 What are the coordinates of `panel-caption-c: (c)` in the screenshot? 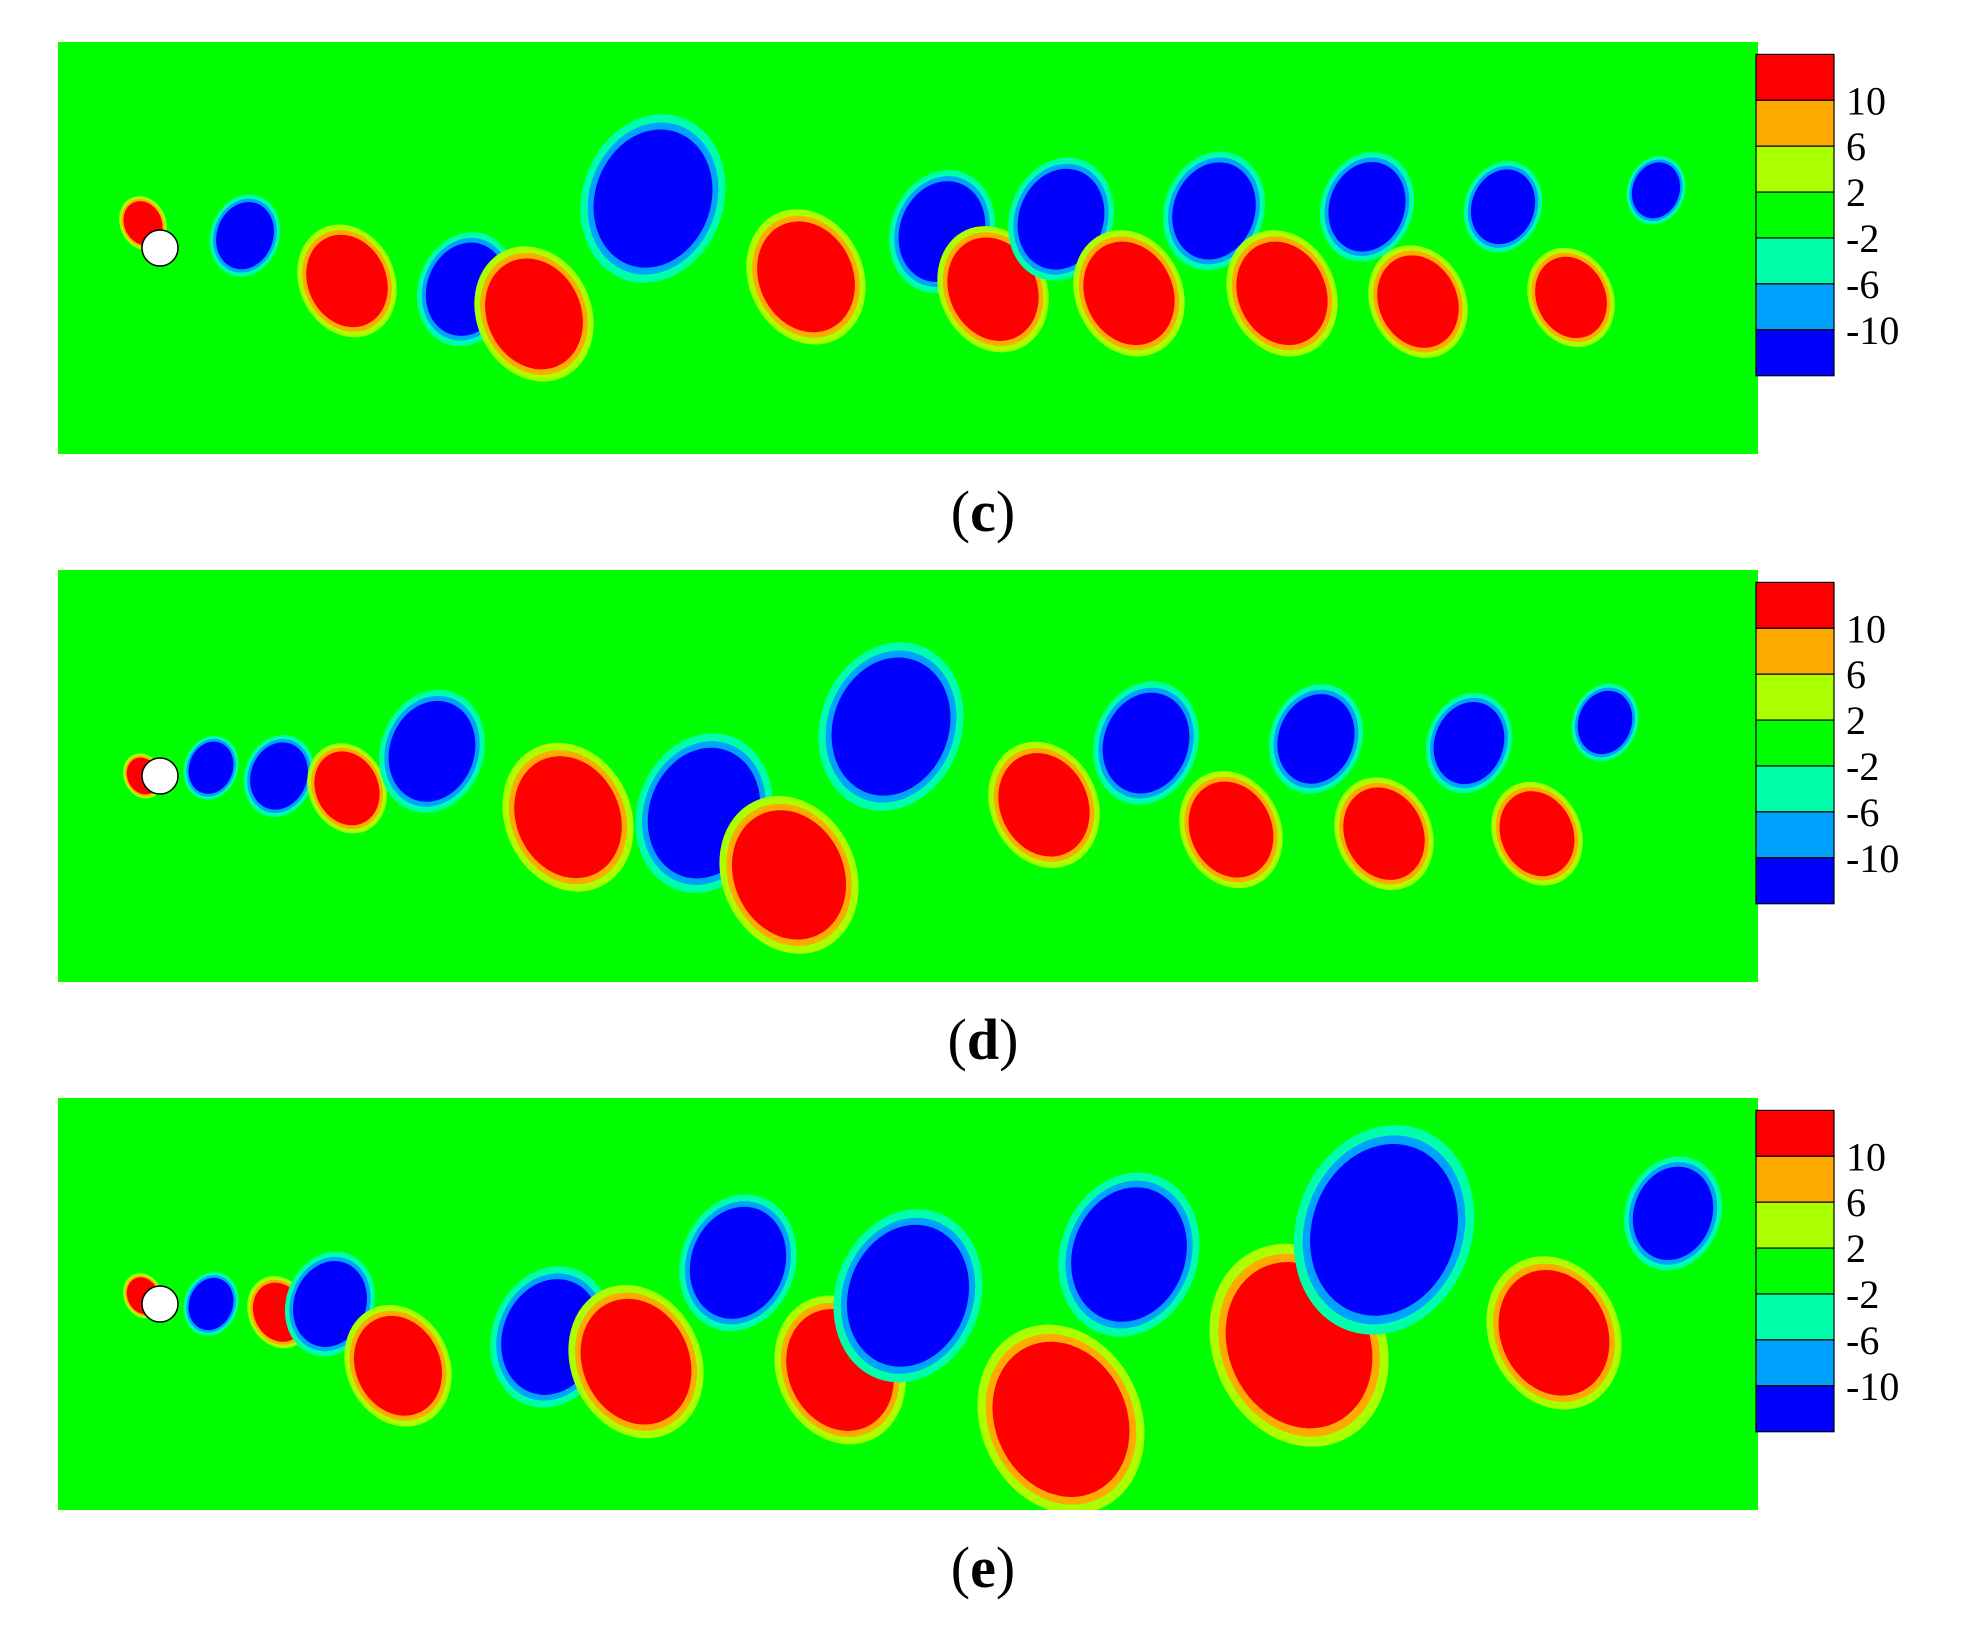 It's located at (983, 511).